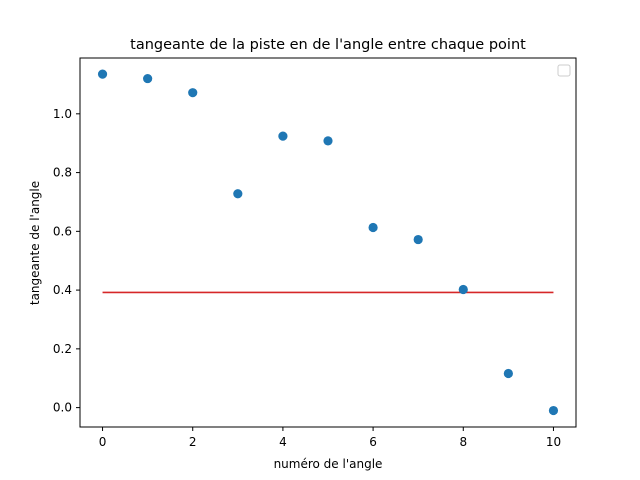 Image resolution: width=640 pixels, height=480 pixels. What do you see at coordinates (62, 114) in the screenshot?
I see `y-tick-label: 1.0` at bounding box center [62, 114].